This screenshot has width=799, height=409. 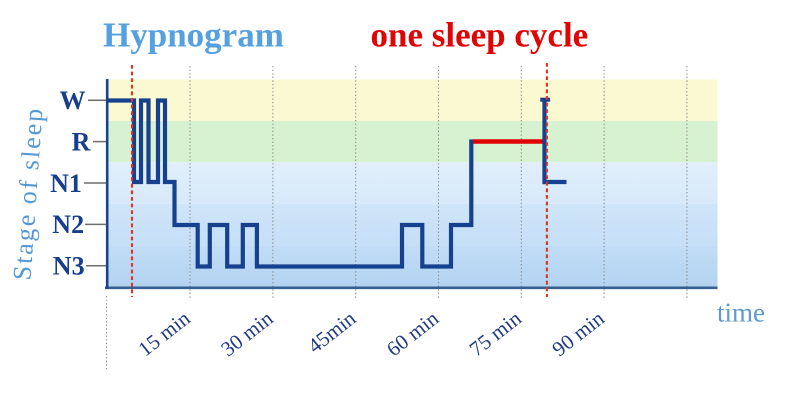 I want to click on svg-text: N2, so click(x=68, y=224).